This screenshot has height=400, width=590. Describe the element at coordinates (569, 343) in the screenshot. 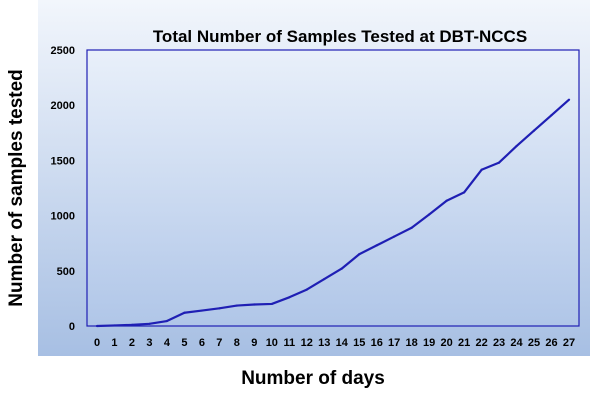

I see `x-tick-label: 27` at that location.